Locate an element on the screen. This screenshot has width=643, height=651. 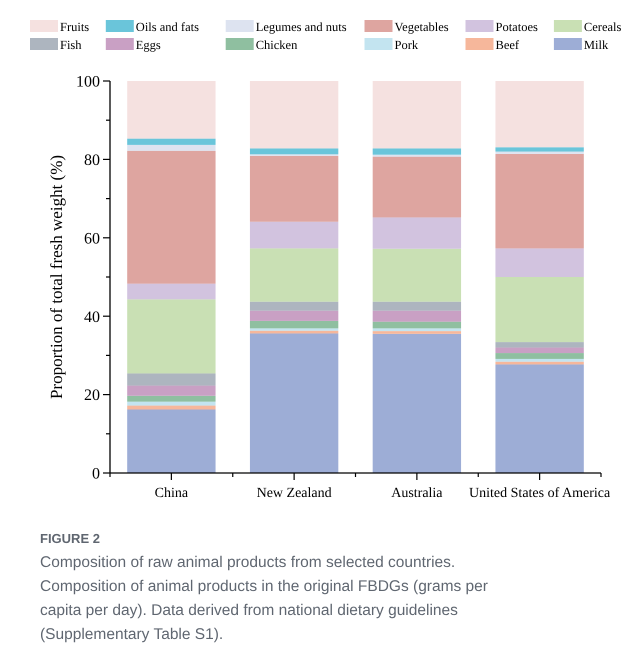
legend-label: Milk is located at coordinates (596, 45).